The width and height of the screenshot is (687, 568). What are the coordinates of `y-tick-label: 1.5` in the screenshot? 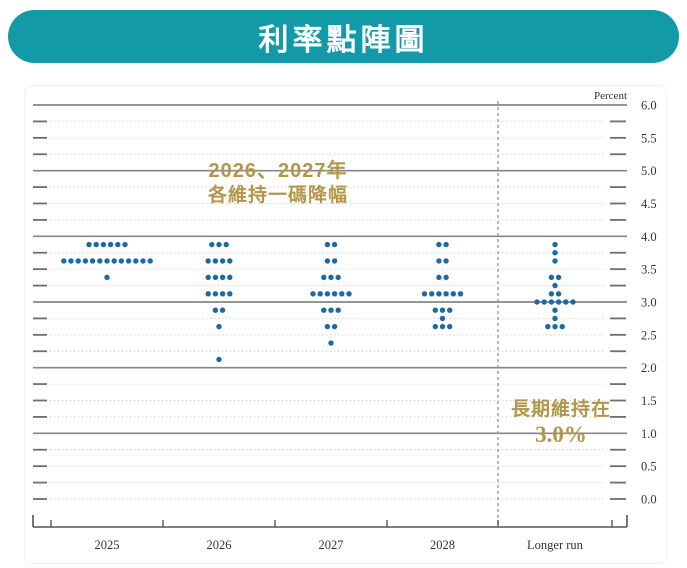 It's located at (649, 401).